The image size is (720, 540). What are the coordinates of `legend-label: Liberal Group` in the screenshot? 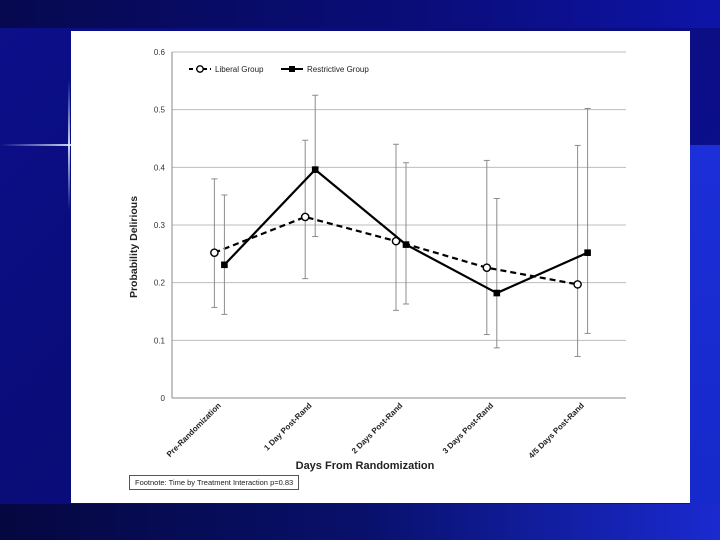 It's located at (239, 69).